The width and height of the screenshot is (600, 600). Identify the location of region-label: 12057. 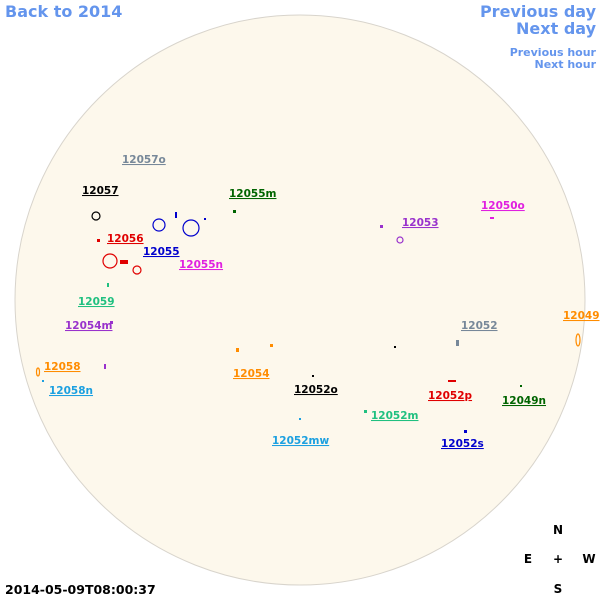
(100, 191).